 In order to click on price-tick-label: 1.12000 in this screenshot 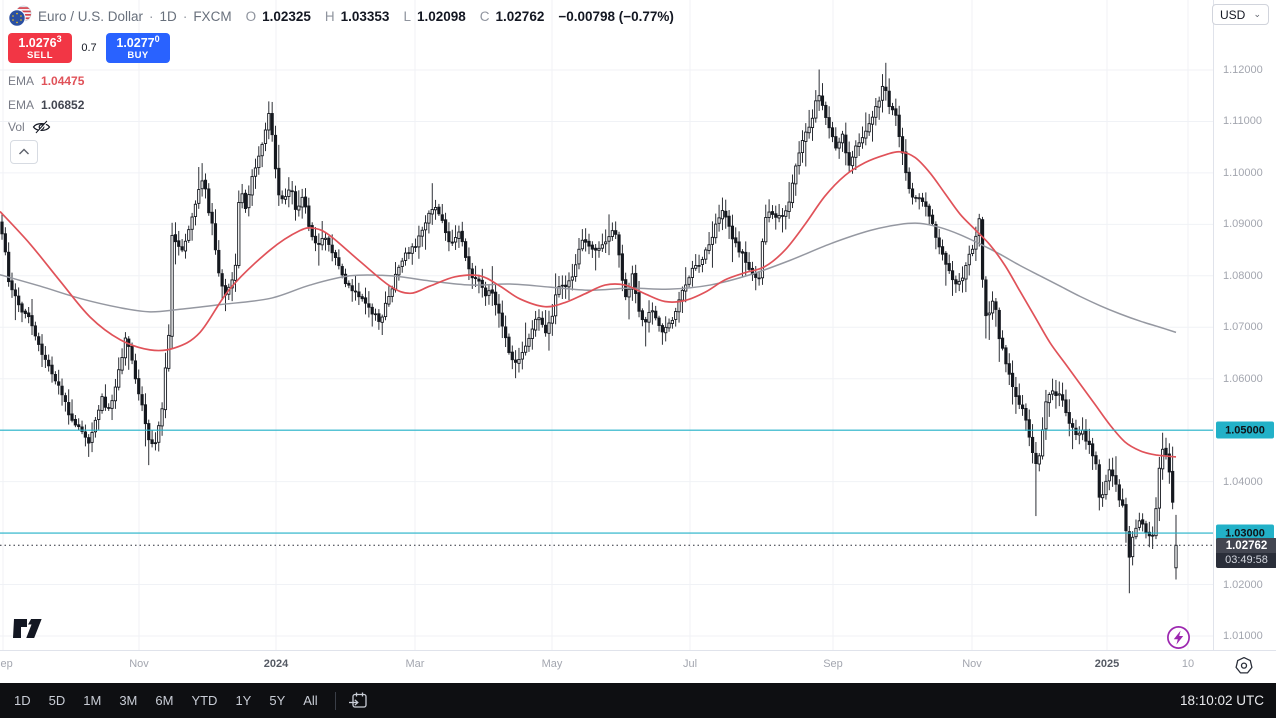, I will do `click(1243, 70)`.